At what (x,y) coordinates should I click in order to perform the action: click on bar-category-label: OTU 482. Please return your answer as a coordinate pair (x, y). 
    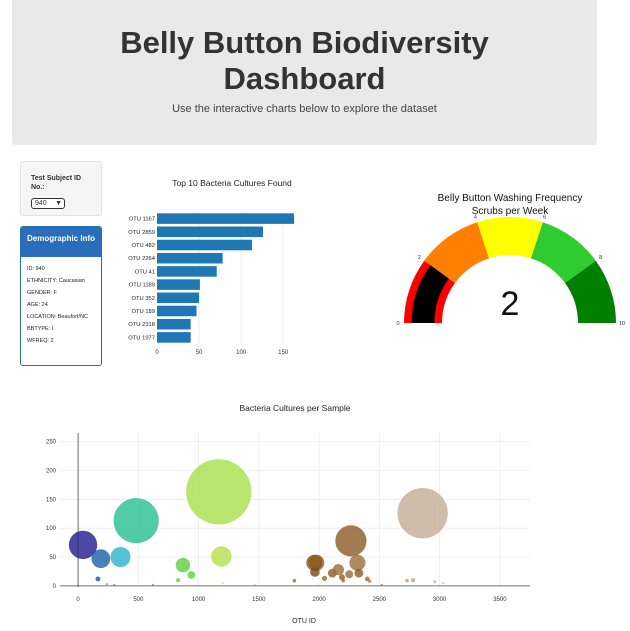
    Looking at the image, I should click on (143, 246).